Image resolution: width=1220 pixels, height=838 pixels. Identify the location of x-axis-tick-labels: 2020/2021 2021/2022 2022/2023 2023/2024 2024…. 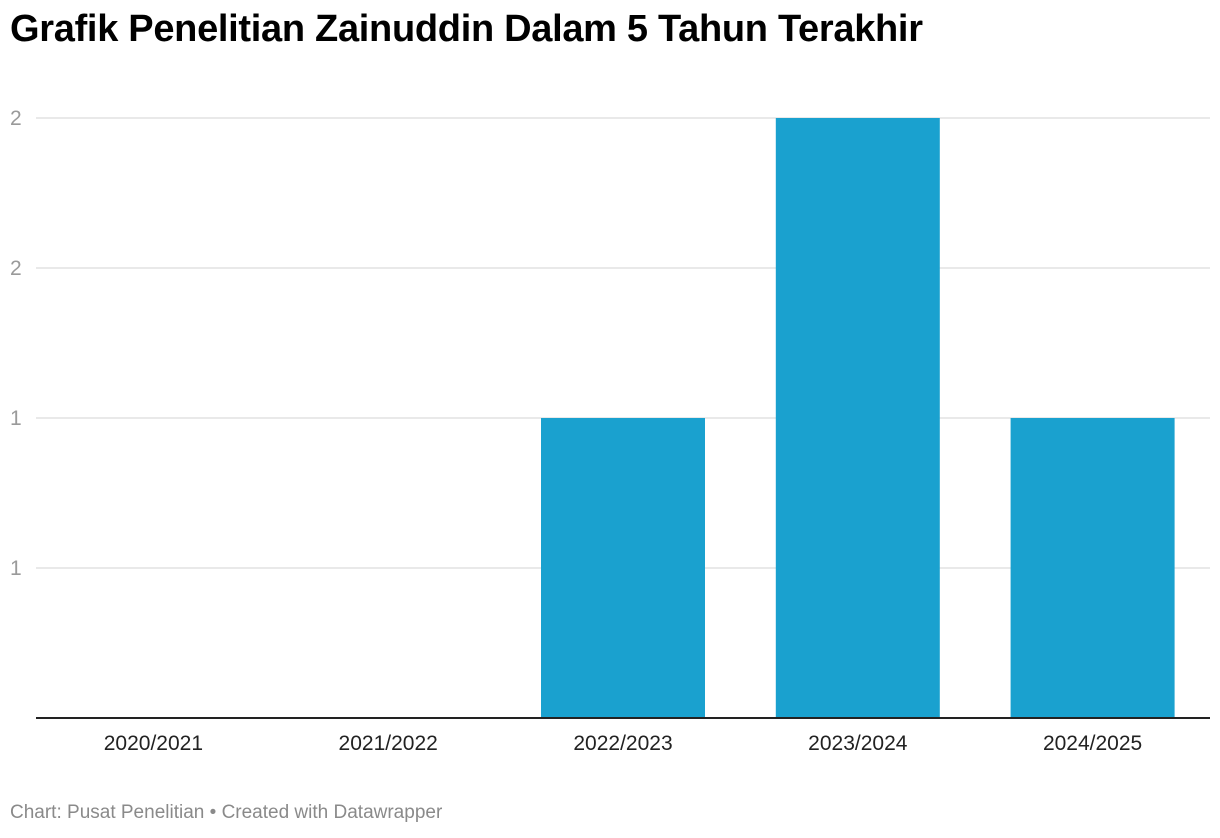
(623, 743).